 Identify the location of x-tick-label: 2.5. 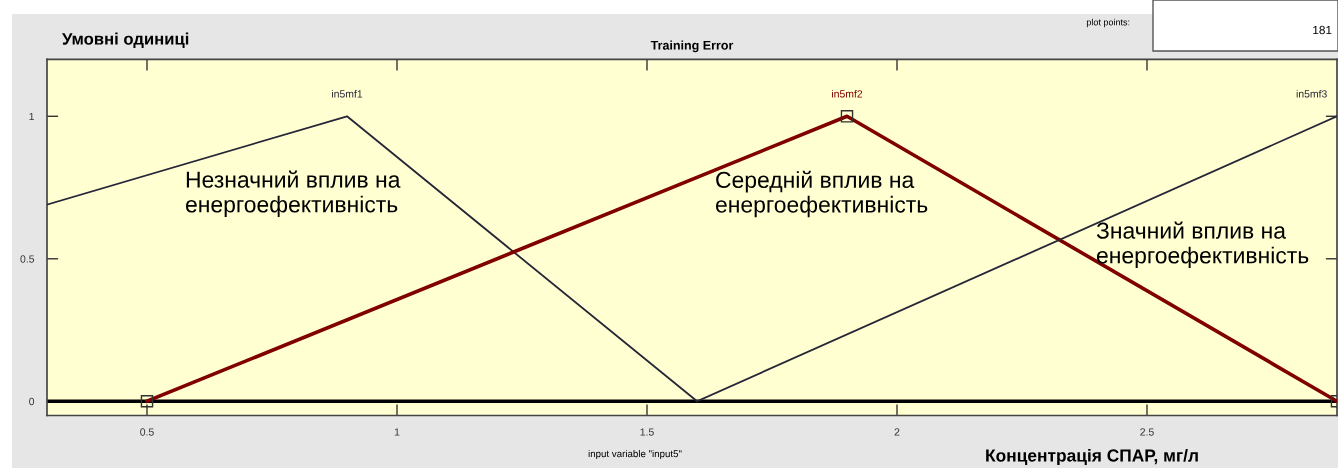
(1147, 432).